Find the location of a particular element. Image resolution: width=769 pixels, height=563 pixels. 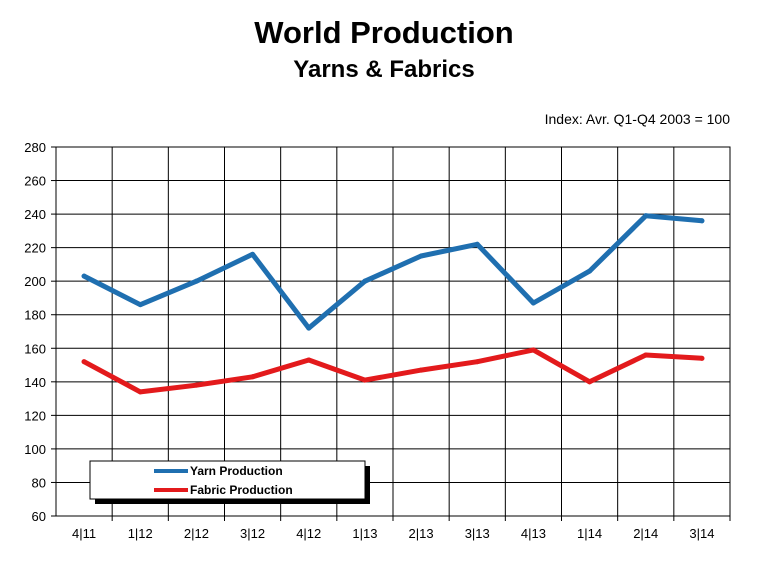

chart-subtitle: Yarns & Fabrics is located at coordinates (383, 69).